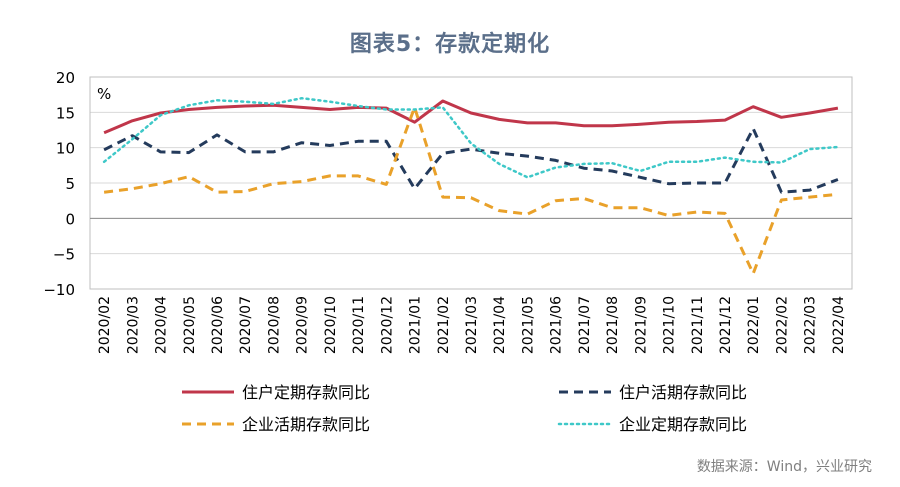 The height and width of the screenshot is (487, 900). What do you see at coordinates (557, 325) in the screenshot?
I see `x-tick-label: 2021/06` at bounding box center [557, 325].